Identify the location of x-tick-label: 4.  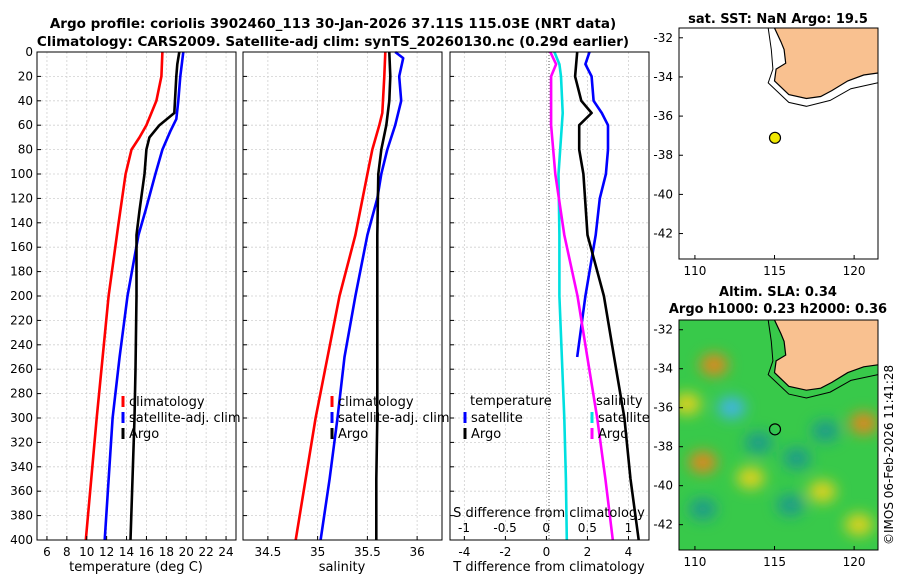
(629, 552).